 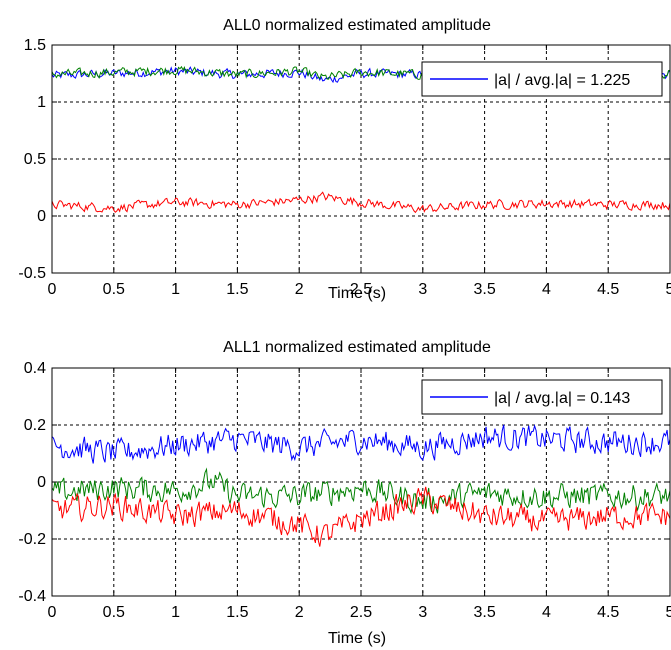 What do you see at coordinates (237, 612) in the screenshot?
I see `bottom-x-tick-label: 1.5` at bounding box center [237, 612].